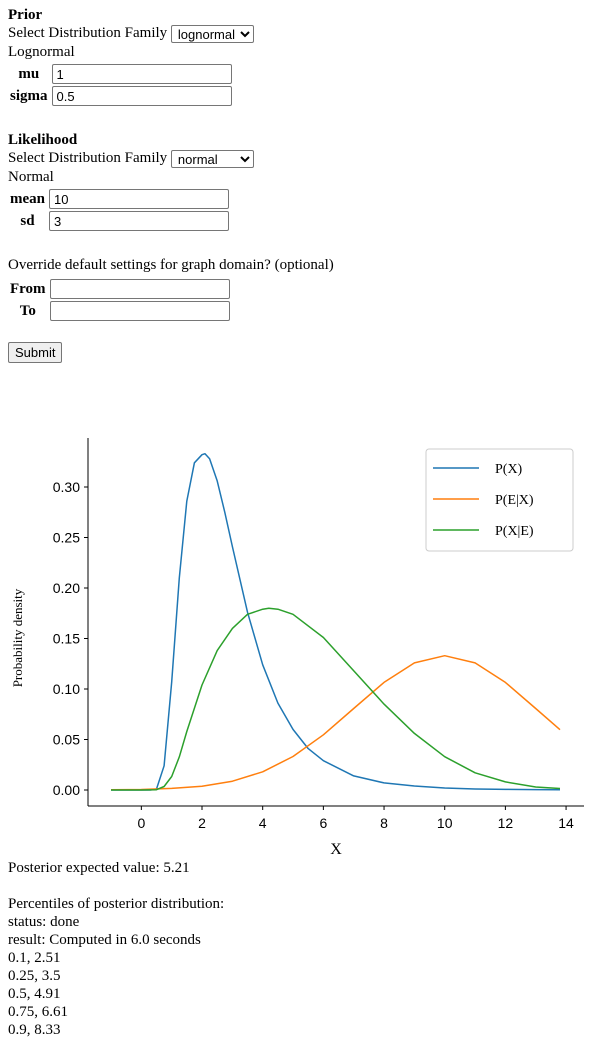  I want to click on prior-params-table: mu sigma, so click(120, 85).